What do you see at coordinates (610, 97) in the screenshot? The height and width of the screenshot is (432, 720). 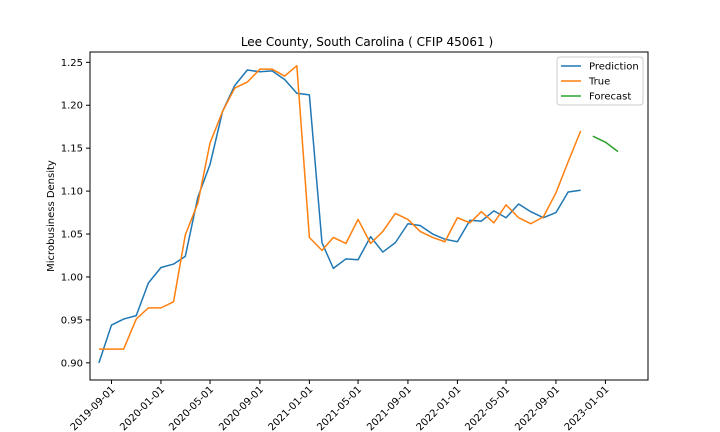 I see `legend-label-forecast: Forecast` at bounding box center [610, 97].